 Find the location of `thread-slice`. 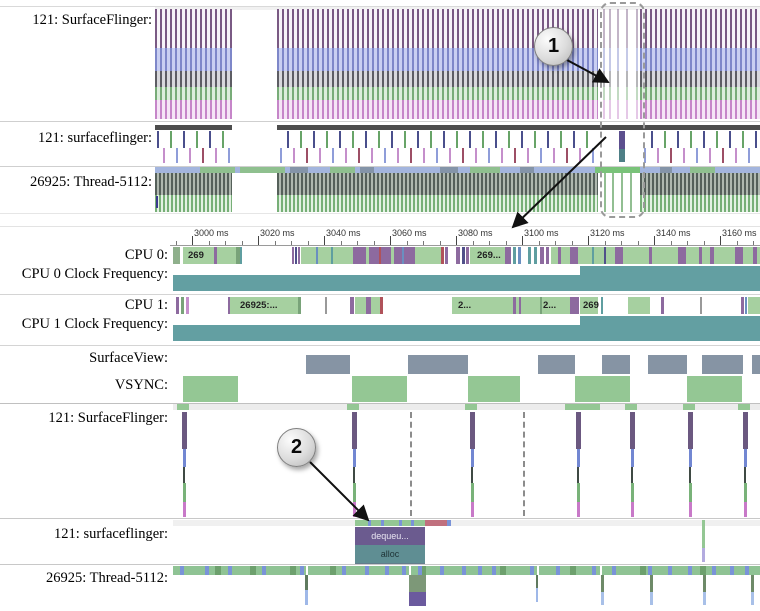

thread-slice is located at coordinates (417, 599).